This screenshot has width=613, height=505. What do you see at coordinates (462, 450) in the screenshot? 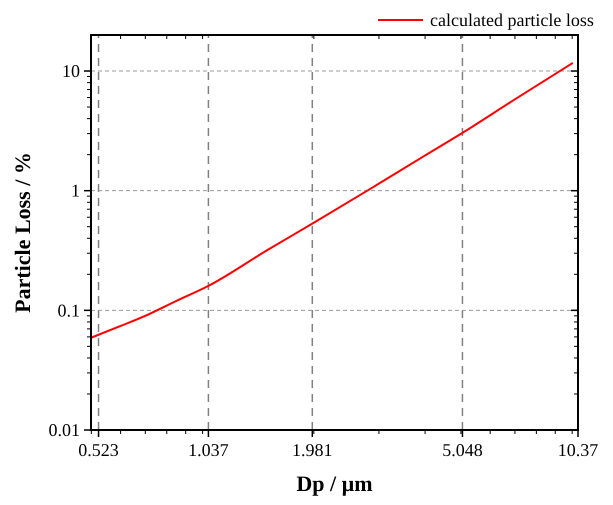
I see `x-tick-label: 5.048` at bounding box center [462, 450].